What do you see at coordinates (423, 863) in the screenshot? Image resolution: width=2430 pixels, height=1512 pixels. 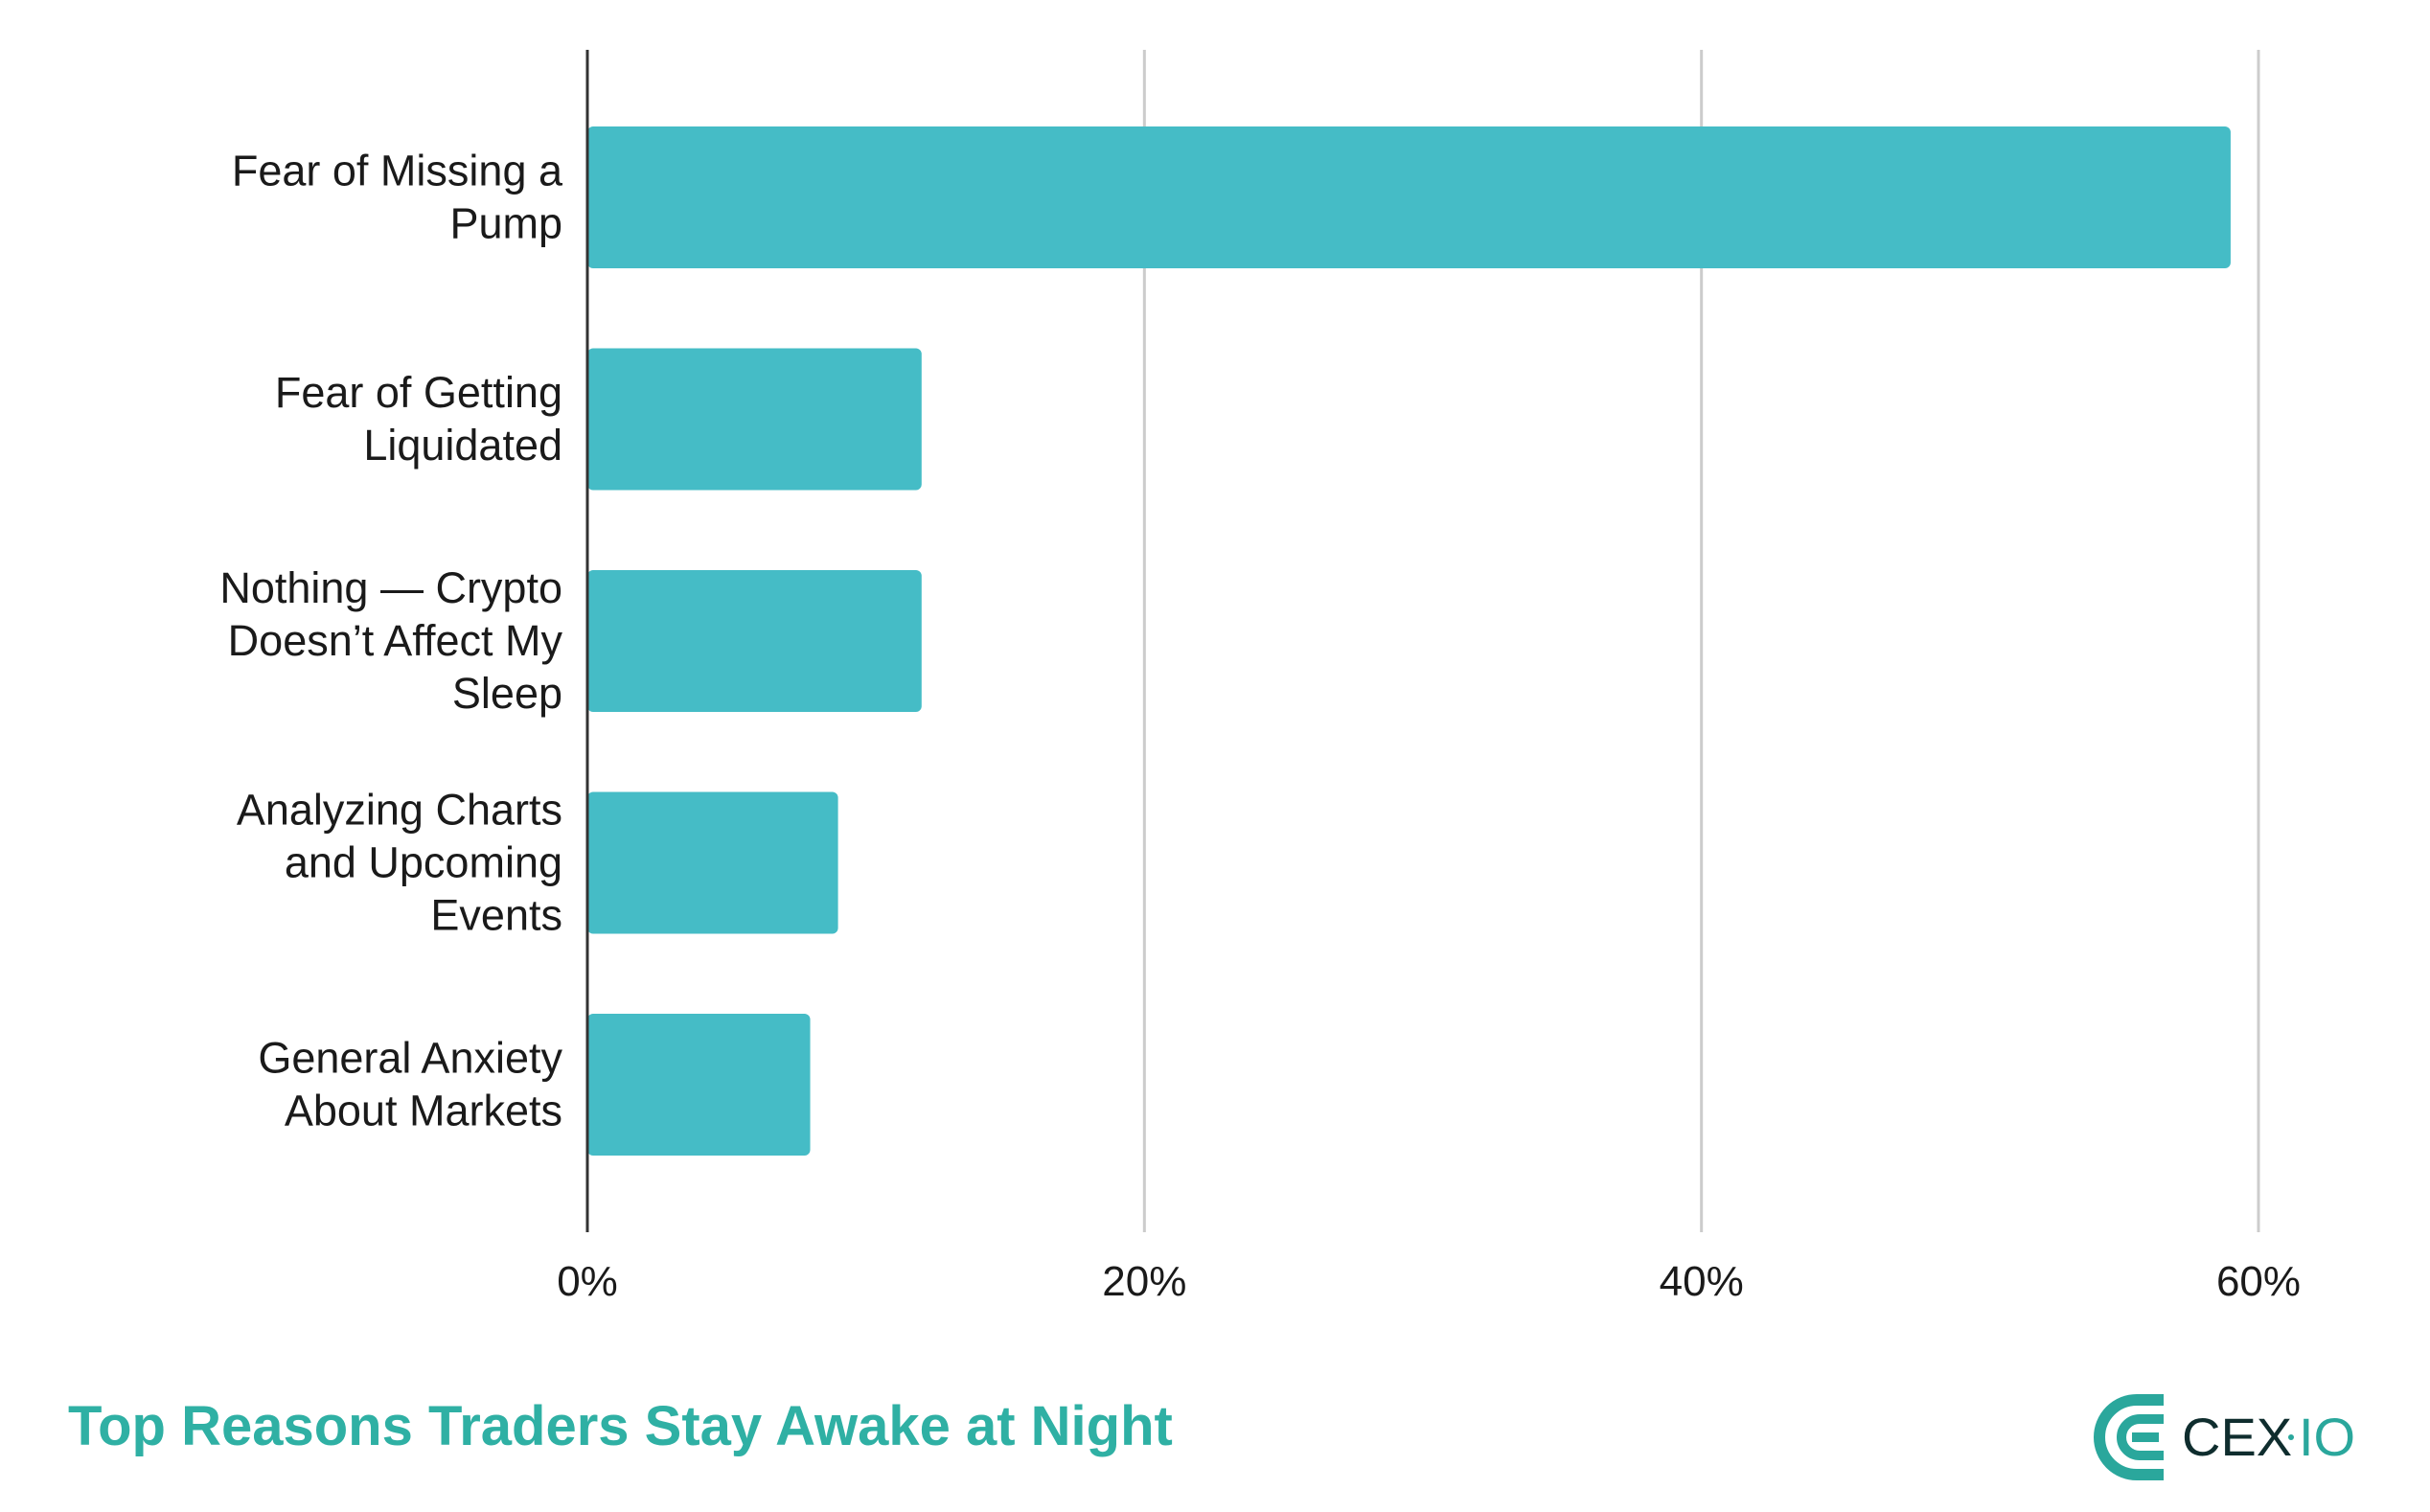 I see `category-label-line: and Upcoming` at bounding box center [423, 863].